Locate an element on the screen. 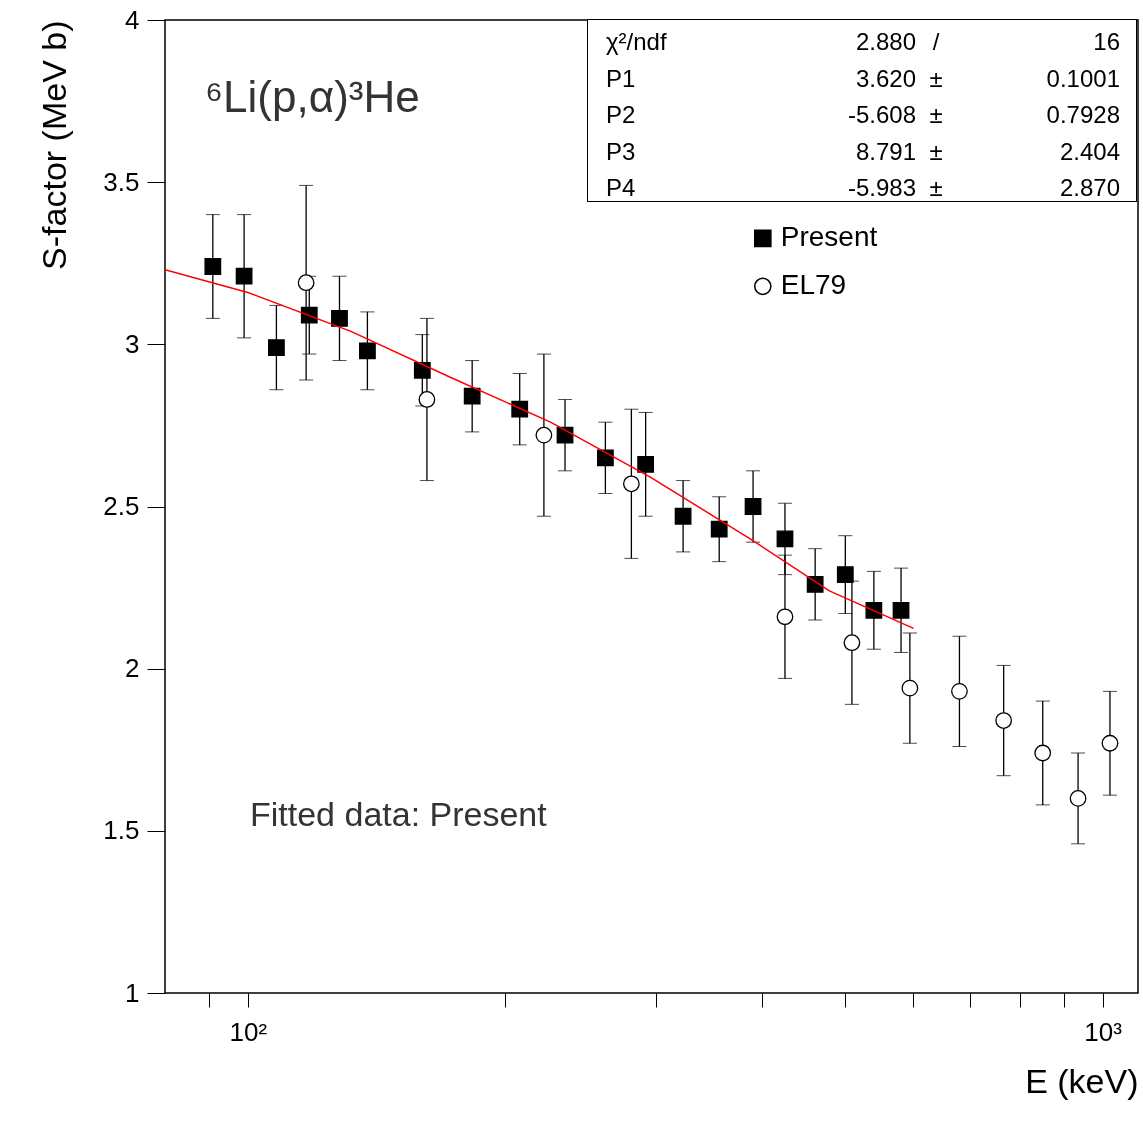 This screenshot has height=1140, width=1143. y-tick-label: 3 is located at coordinates (132, 343).